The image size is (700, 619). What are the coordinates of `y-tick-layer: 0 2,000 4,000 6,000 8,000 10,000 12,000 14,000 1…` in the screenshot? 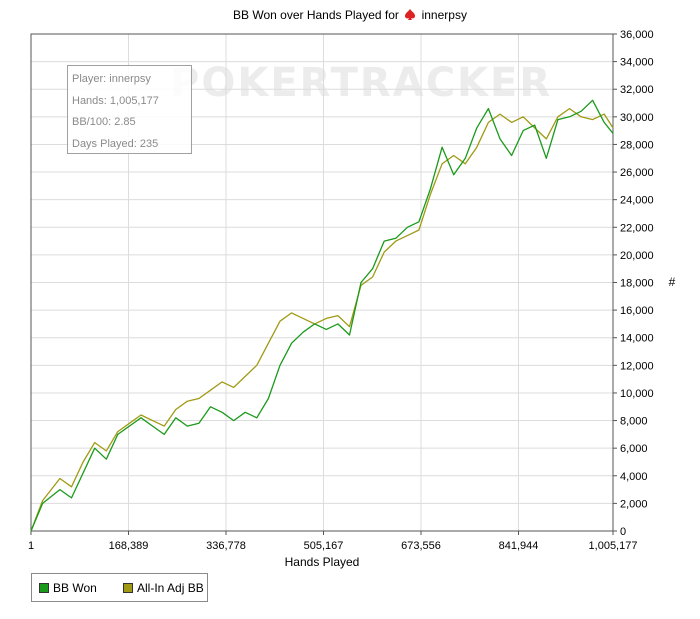 It's located at (633, 283).